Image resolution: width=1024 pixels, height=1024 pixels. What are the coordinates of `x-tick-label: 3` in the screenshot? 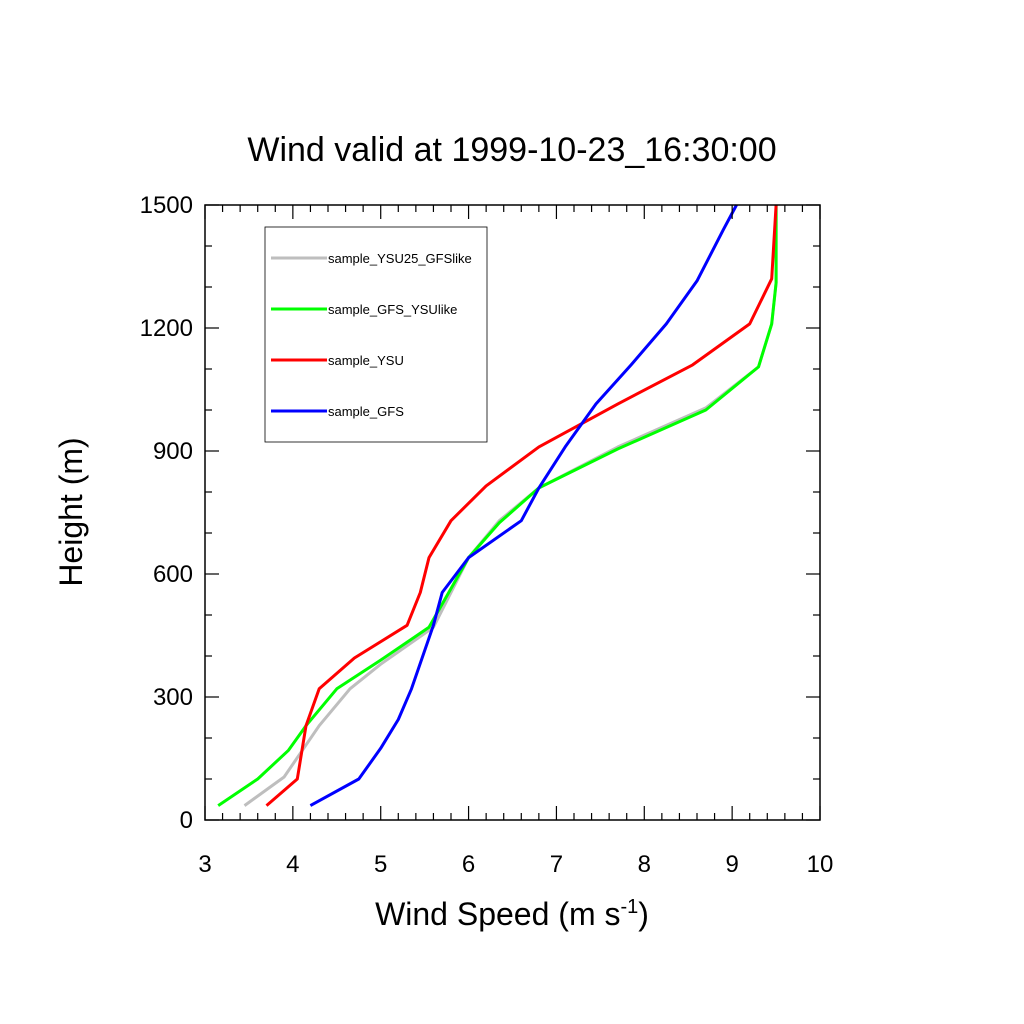 It's located at (204, 864).